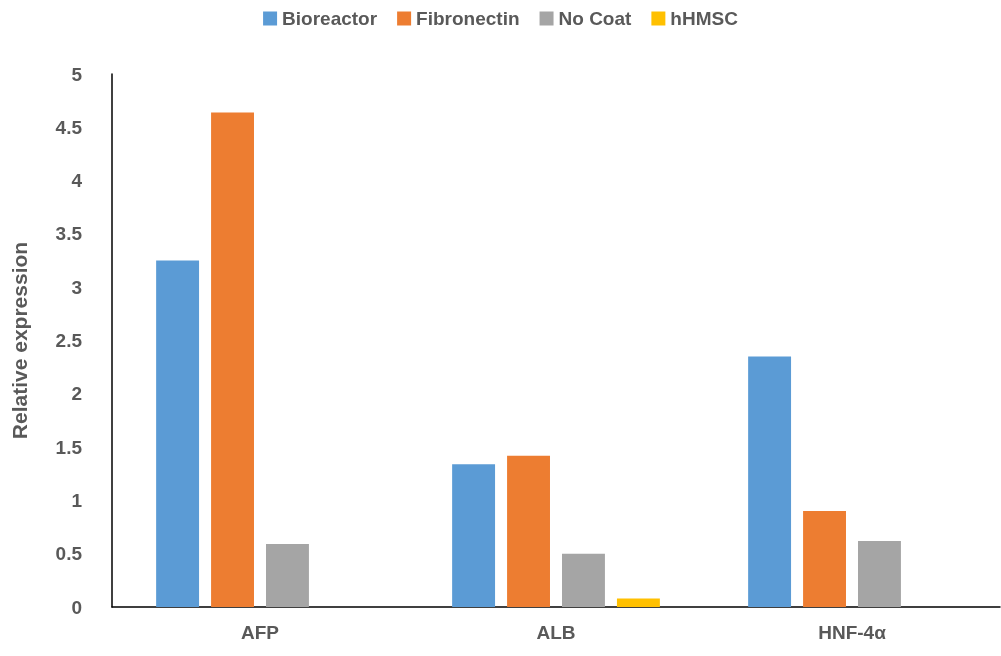  I want to click on legend-label: Bioreactor, so click(330, 18).